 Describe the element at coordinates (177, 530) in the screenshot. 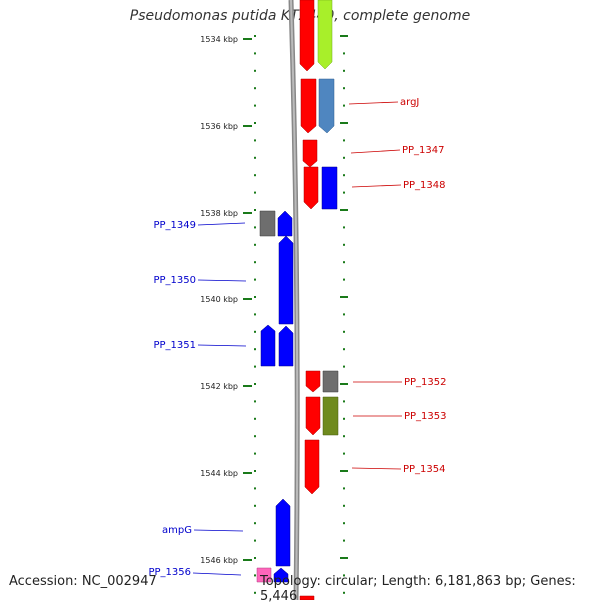

I see `gene-label-ampG: ampG` at that location.